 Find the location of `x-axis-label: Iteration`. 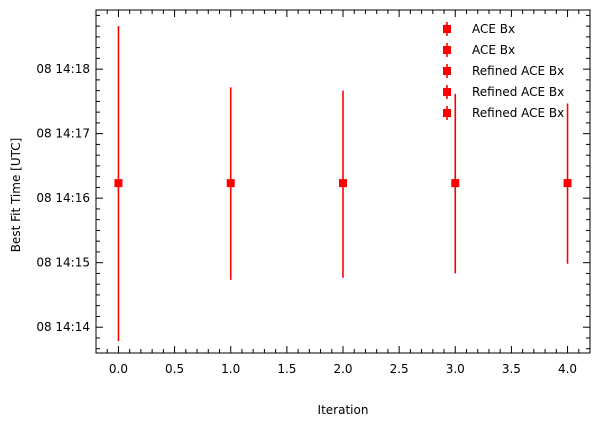

x-axis-label: Iteration is located at coordinates (343, 410).